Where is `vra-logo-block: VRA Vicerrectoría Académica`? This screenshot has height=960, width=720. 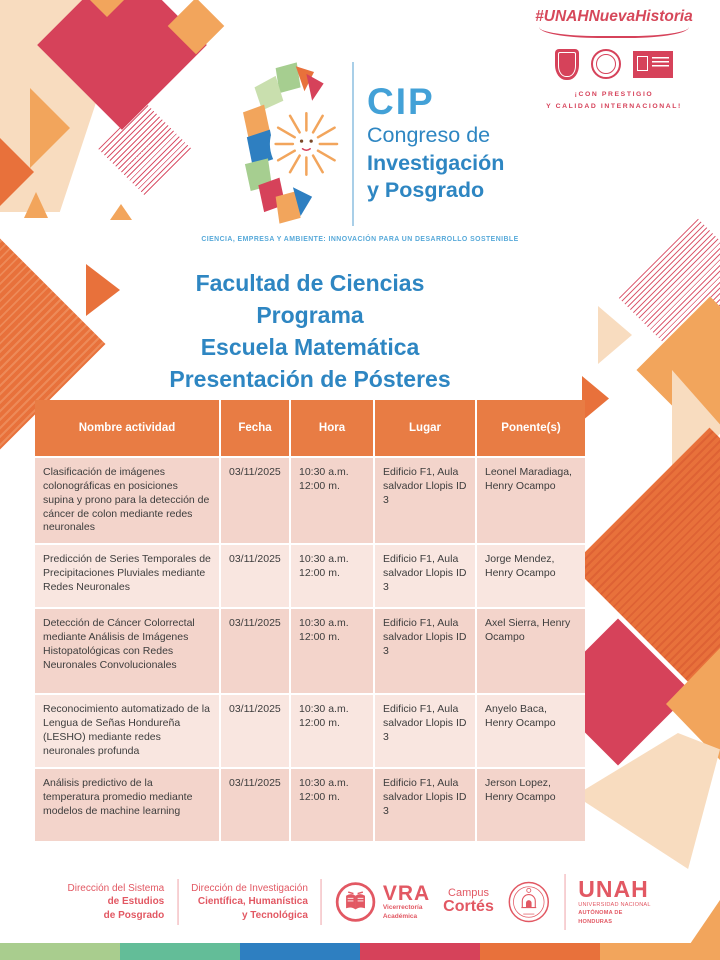
vra-logo-block: VRA Vicerrectoría Académica is located at coordinates (382, 902).